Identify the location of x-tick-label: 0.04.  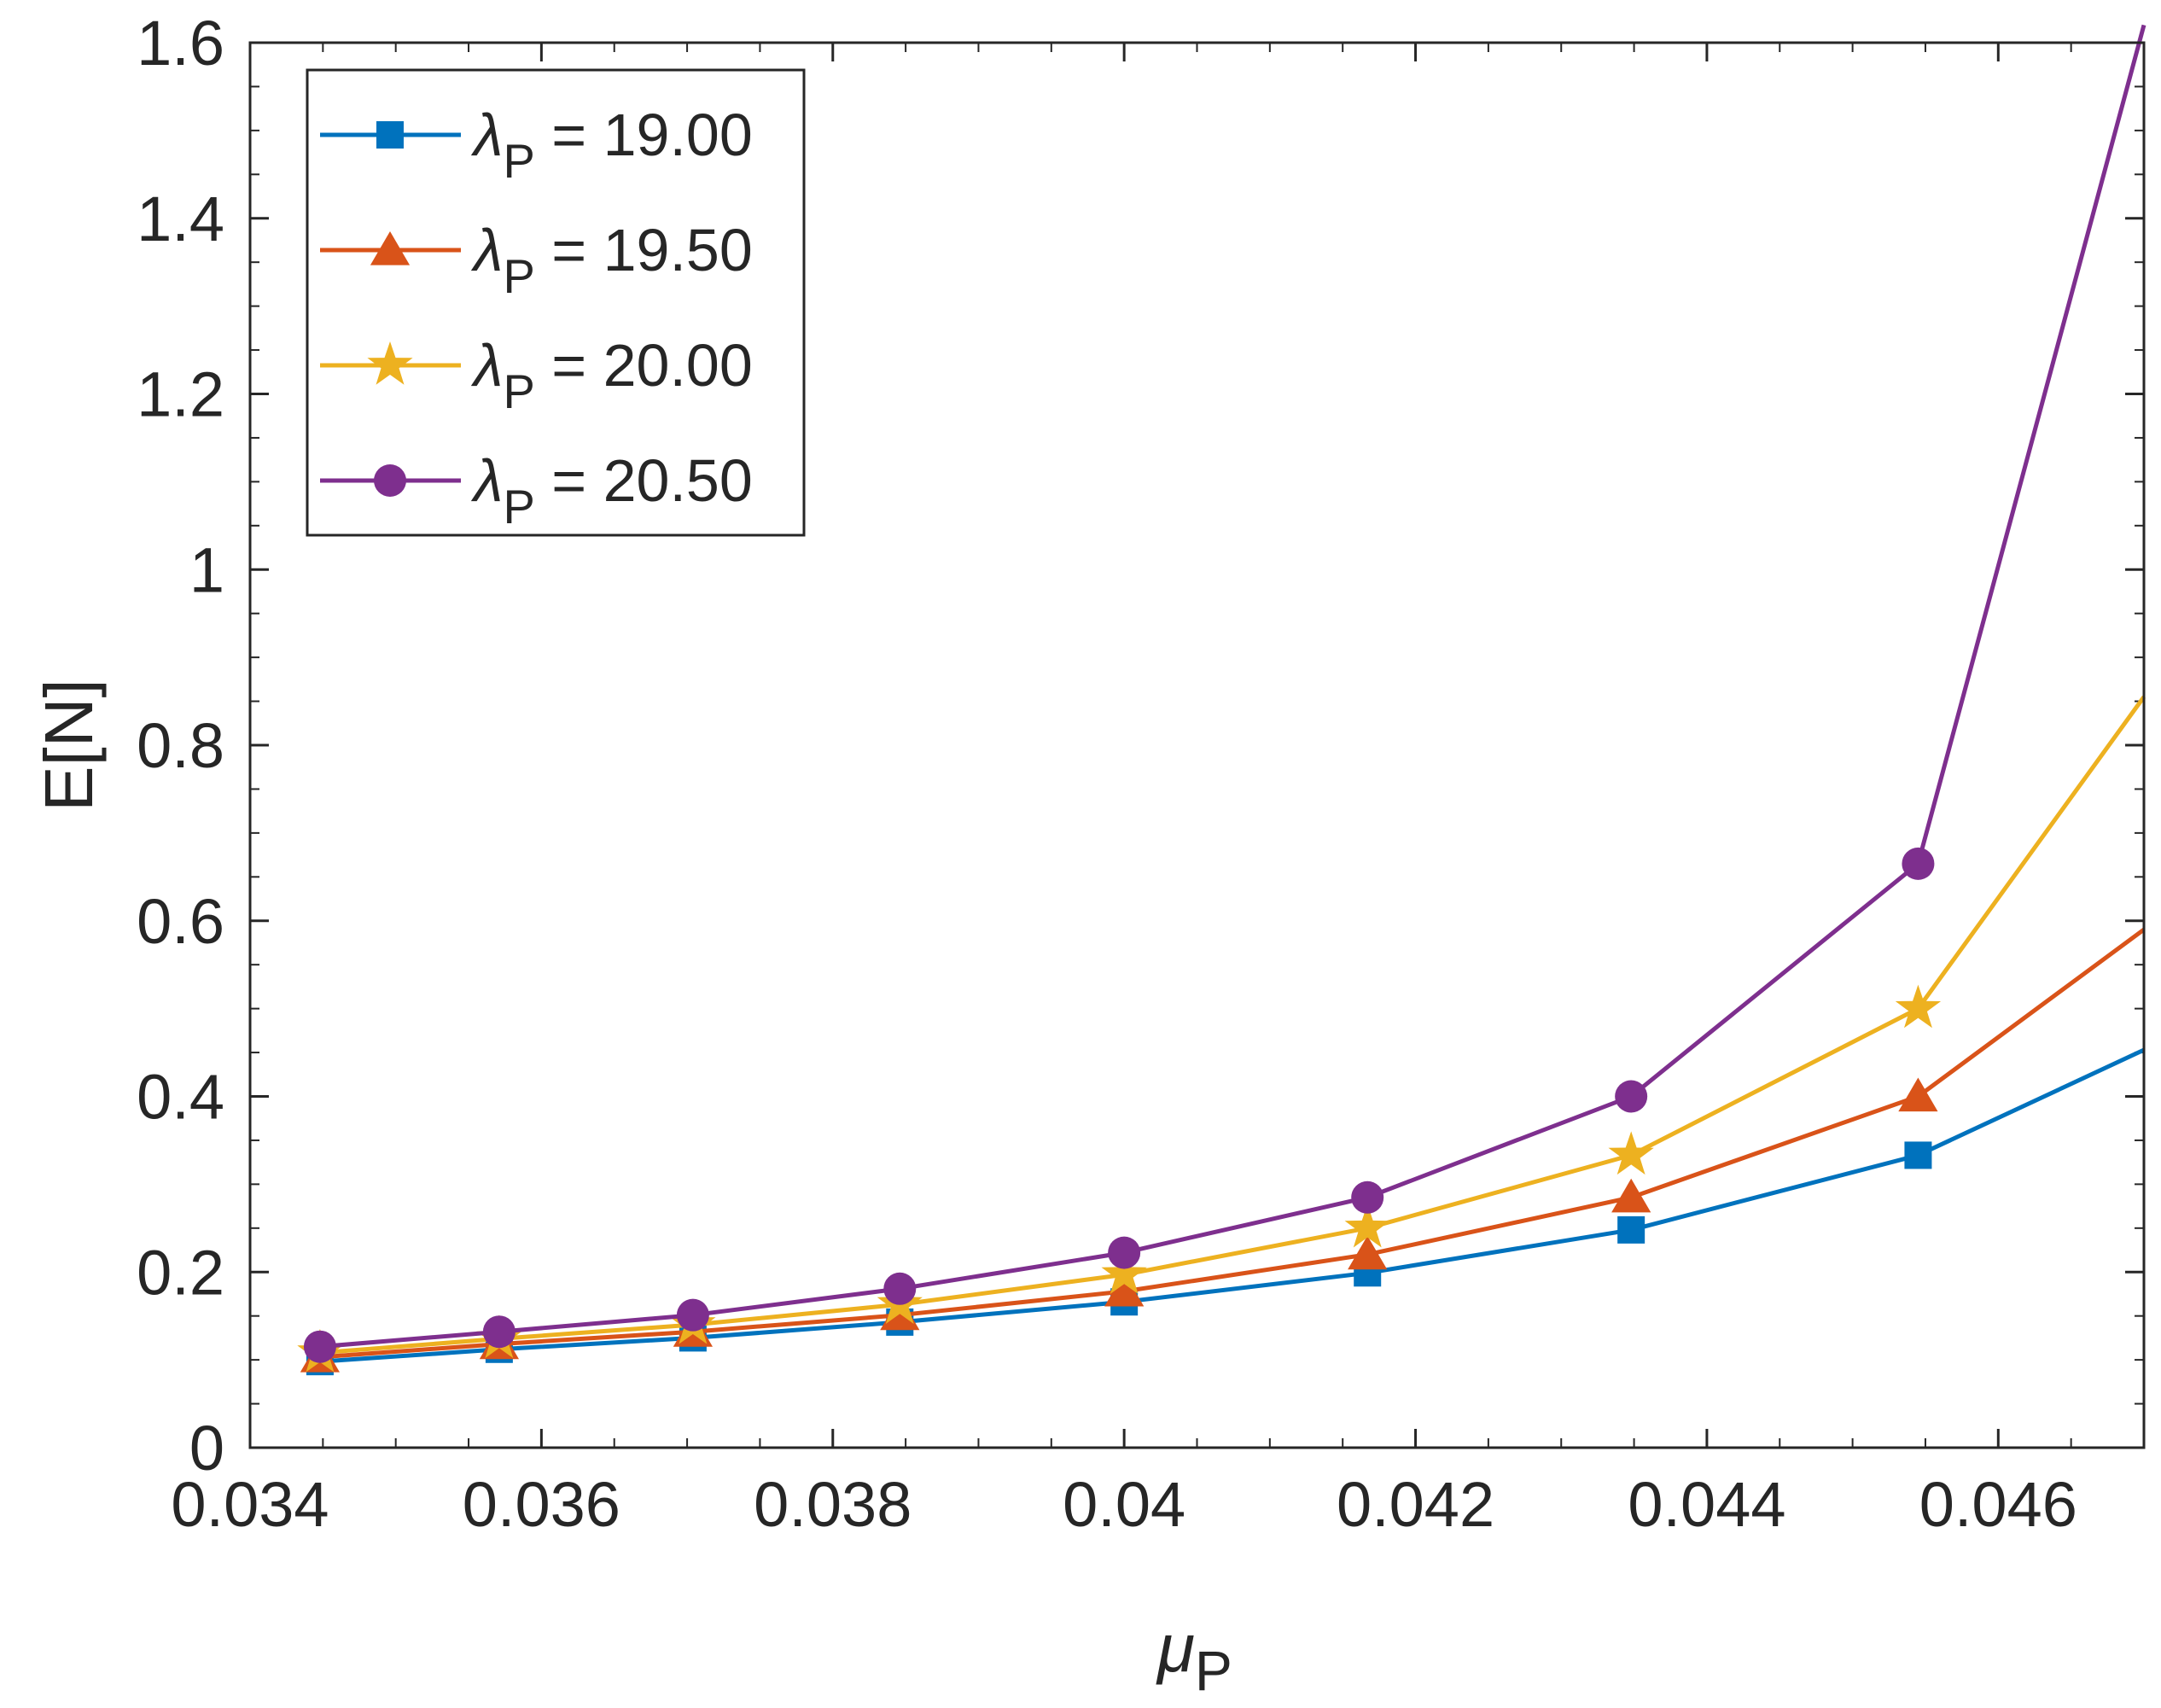
(1124, 1505).